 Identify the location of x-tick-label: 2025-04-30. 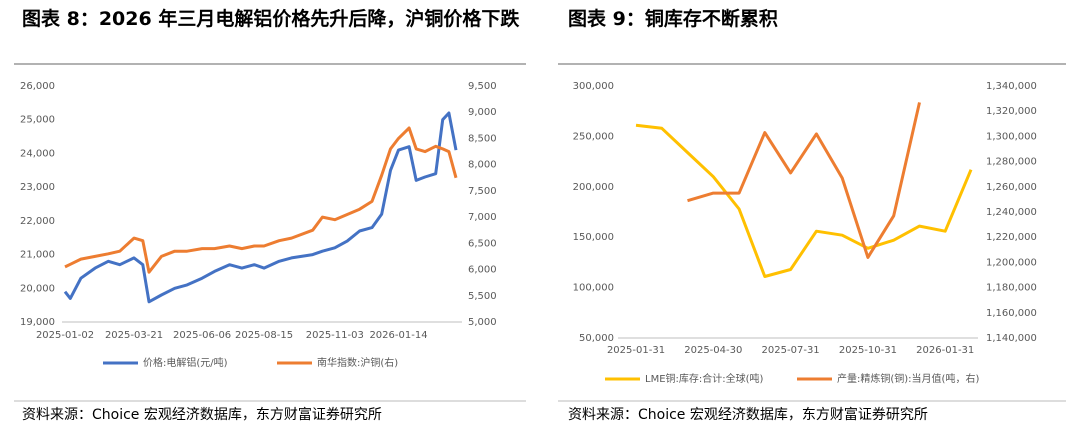
(713, 350).